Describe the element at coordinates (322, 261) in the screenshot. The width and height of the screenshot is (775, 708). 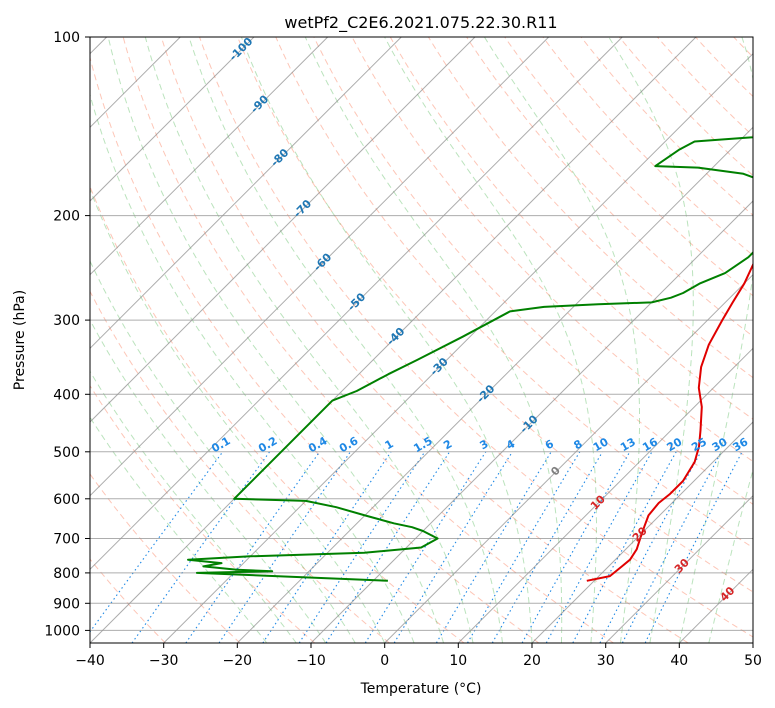
I see `isotherm-label: -60` at that location.